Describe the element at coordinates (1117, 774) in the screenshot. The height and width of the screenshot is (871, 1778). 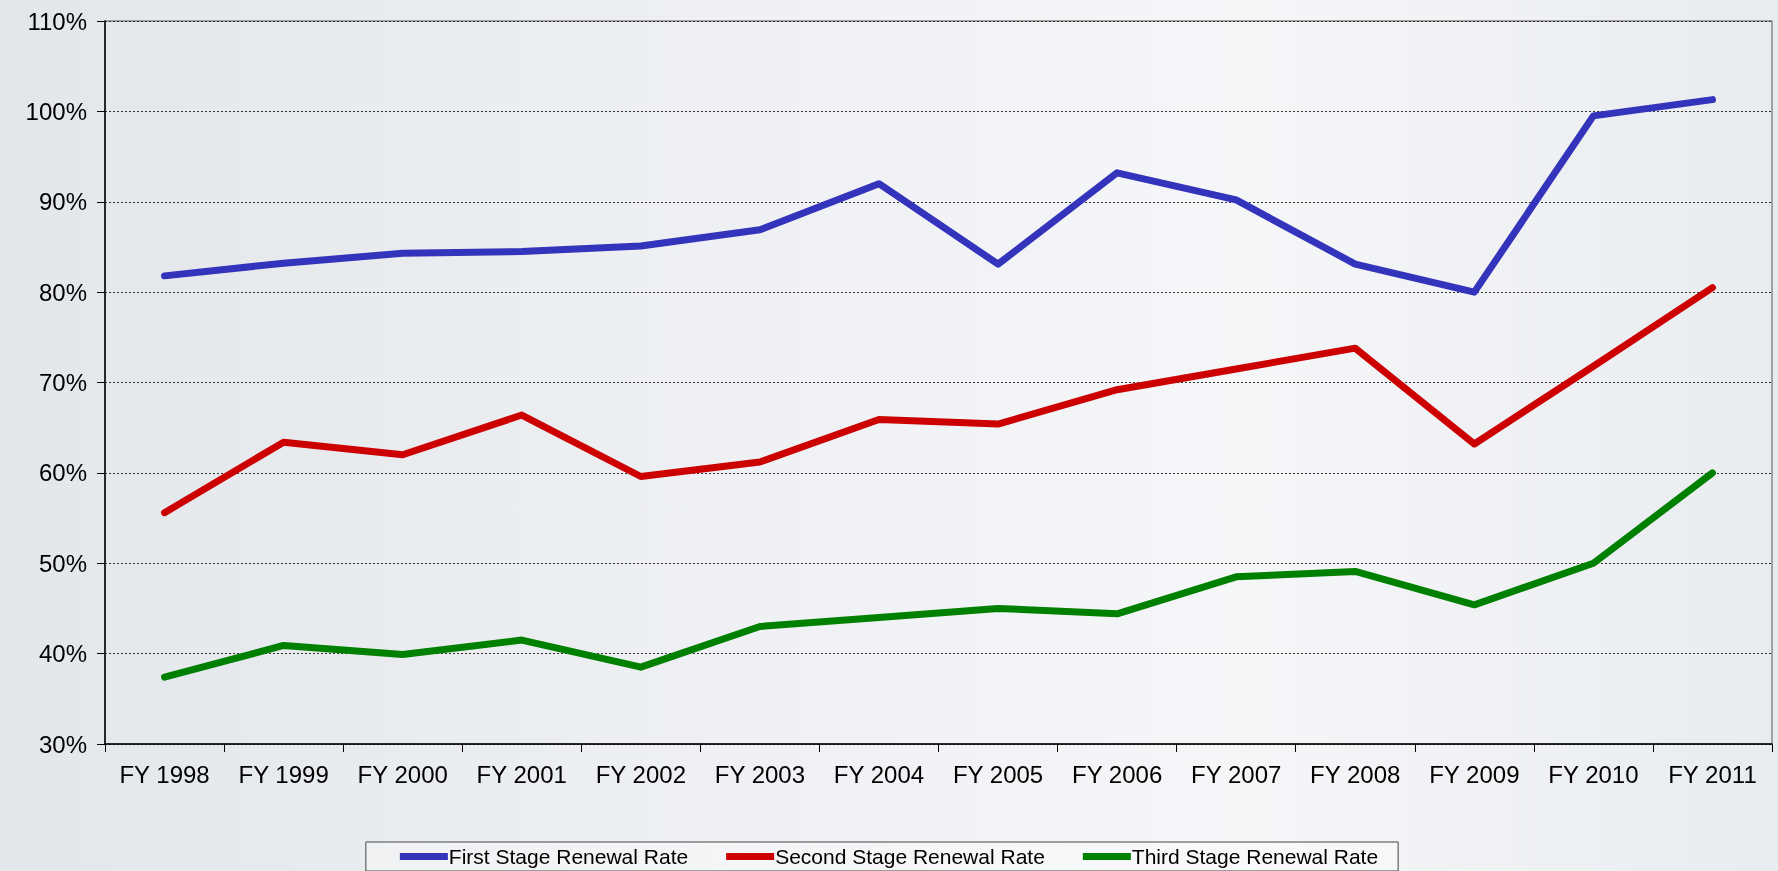
I see `x-tick-label: FY 2006` at that location.